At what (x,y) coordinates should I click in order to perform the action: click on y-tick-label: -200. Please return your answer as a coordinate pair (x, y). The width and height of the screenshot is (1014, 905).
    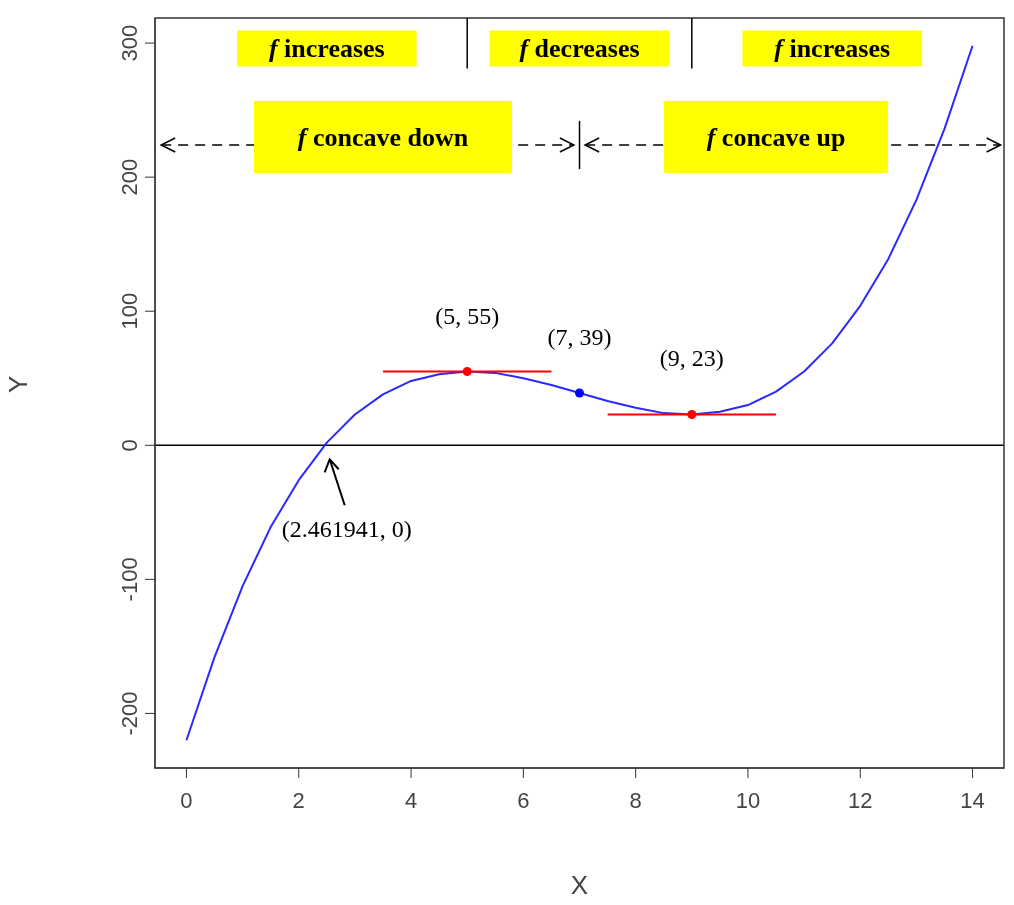
    Looking at the image, I should click on (129, 713).